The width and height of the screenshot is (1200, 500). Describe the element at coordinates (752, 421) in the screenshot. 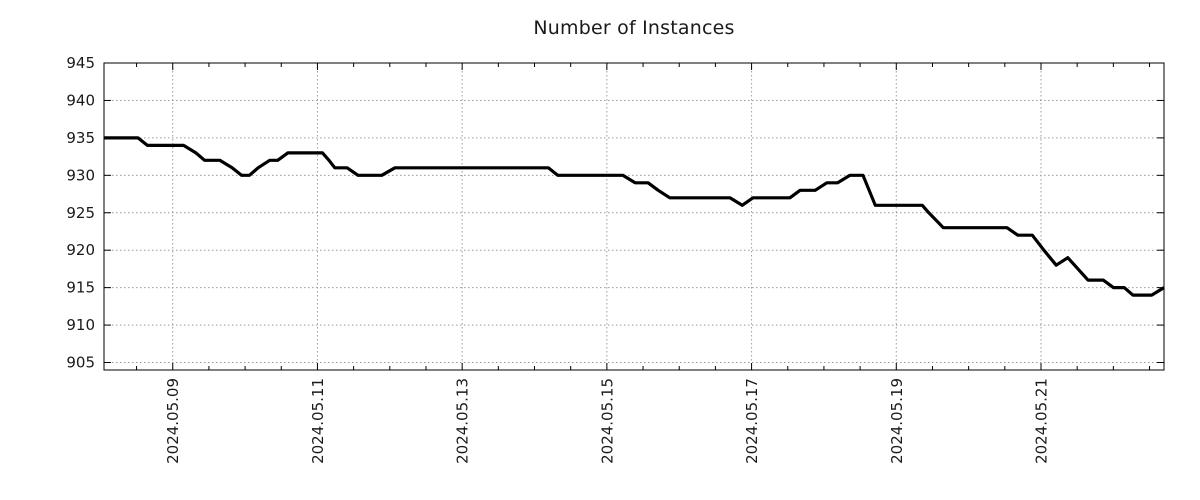

I see `x-tick-label: 2024.05.17` at that location.